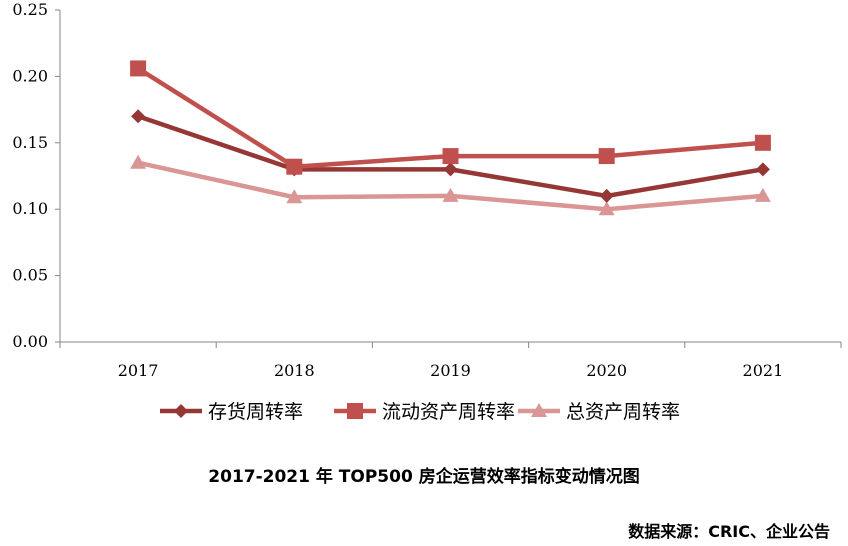 The height and width of the screenshot is (546, 848). I want to click on x-tick-label: 2018, so click(294, 370).